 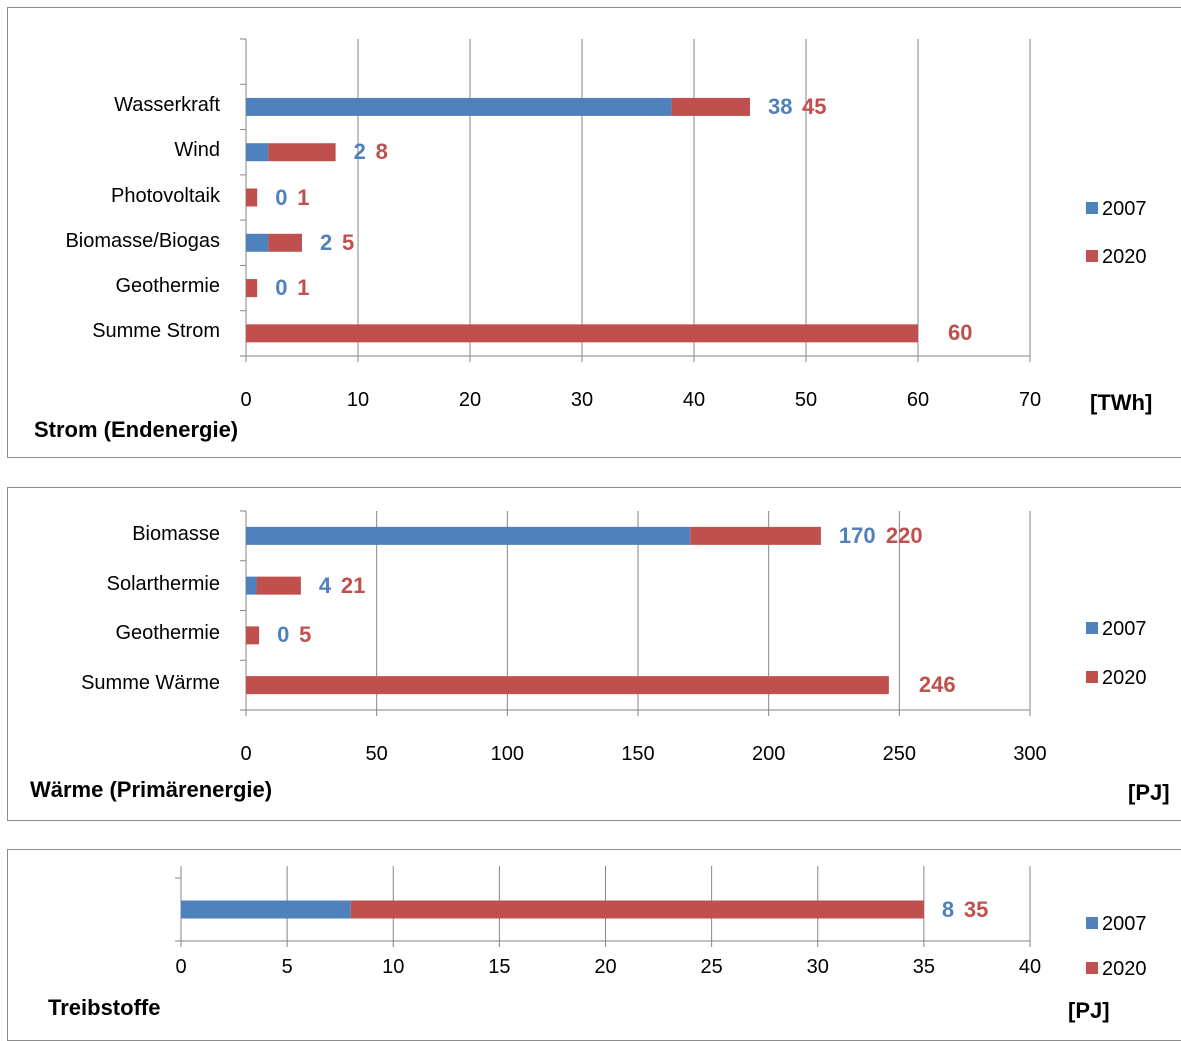 I want to click on x-tick-label: 150, so click(x=638, y=754).